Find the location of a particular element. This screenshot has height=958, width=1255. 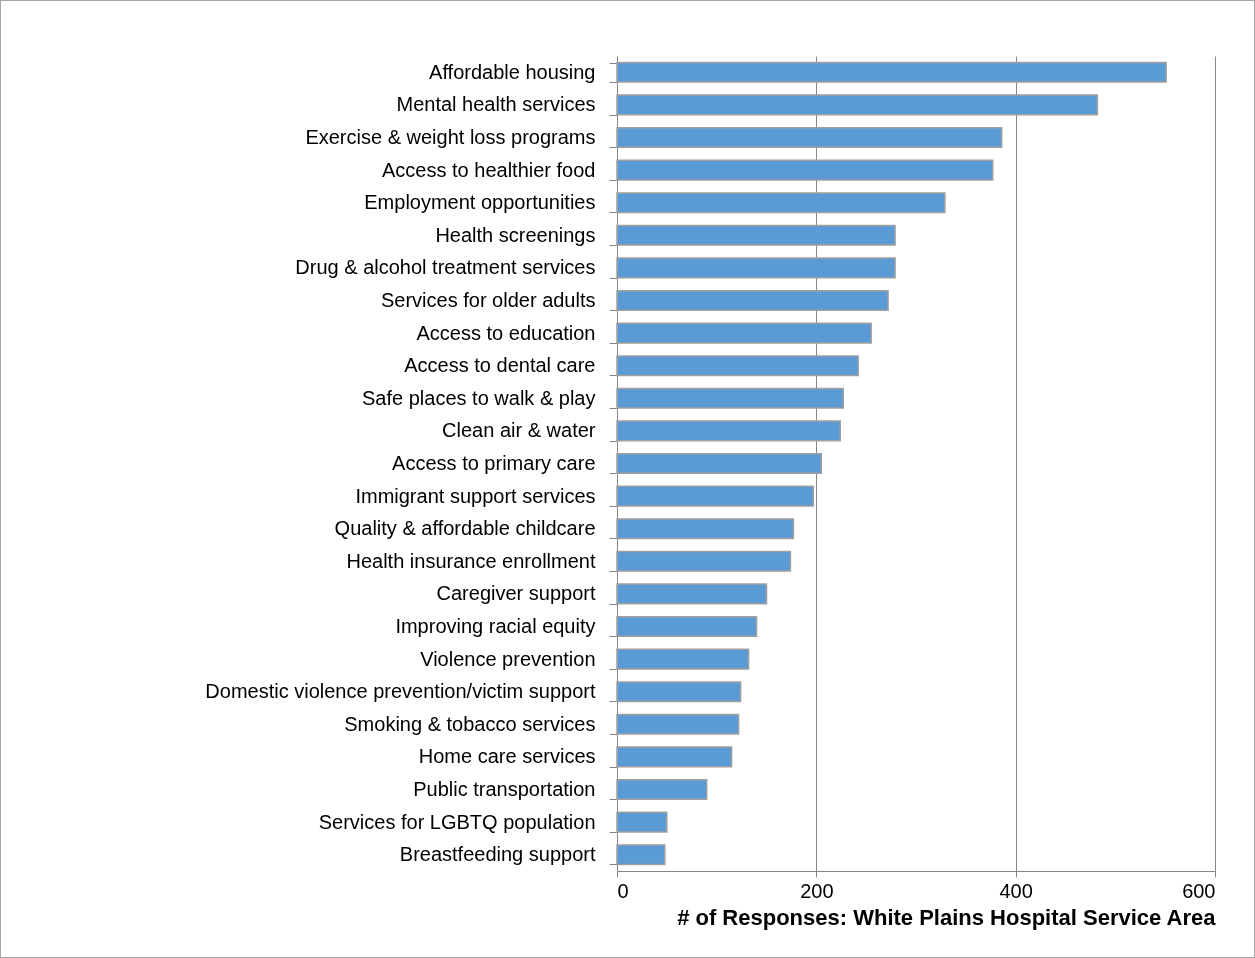

y-tick-label: Drug & alcohol treatment services is located at coordinates (445, 267).